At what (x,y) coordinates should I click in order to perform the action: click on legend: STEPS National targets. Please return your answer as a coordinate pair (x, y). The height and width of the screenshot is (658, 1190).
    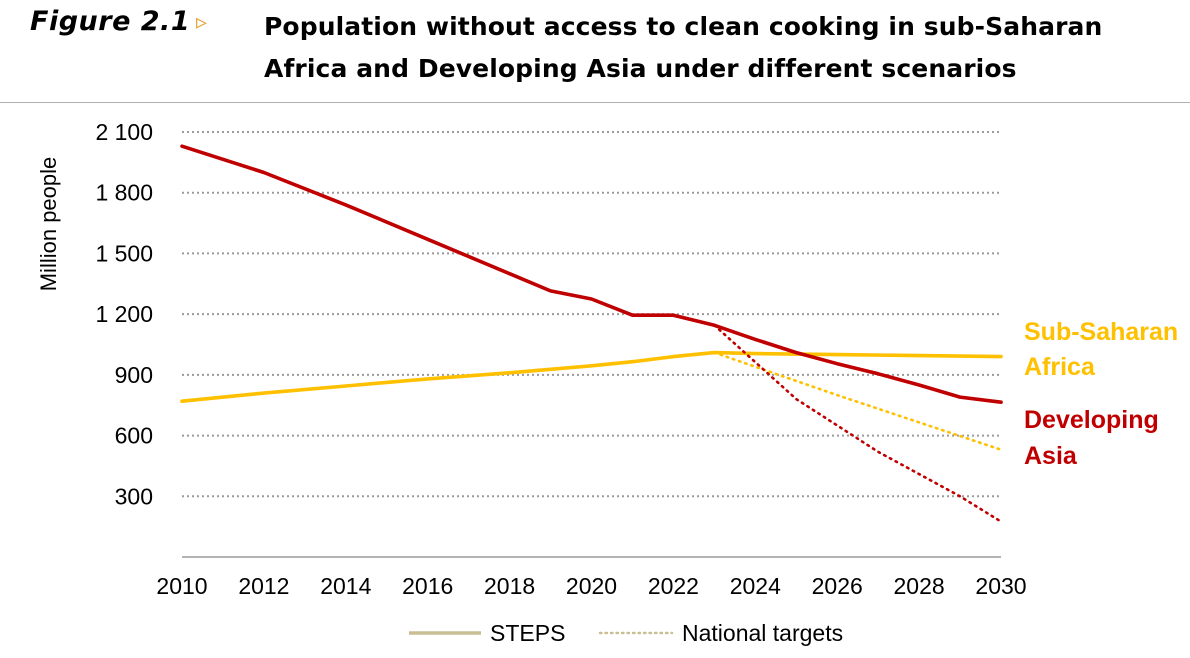
    Looking at the image, I should click on (626, 633).